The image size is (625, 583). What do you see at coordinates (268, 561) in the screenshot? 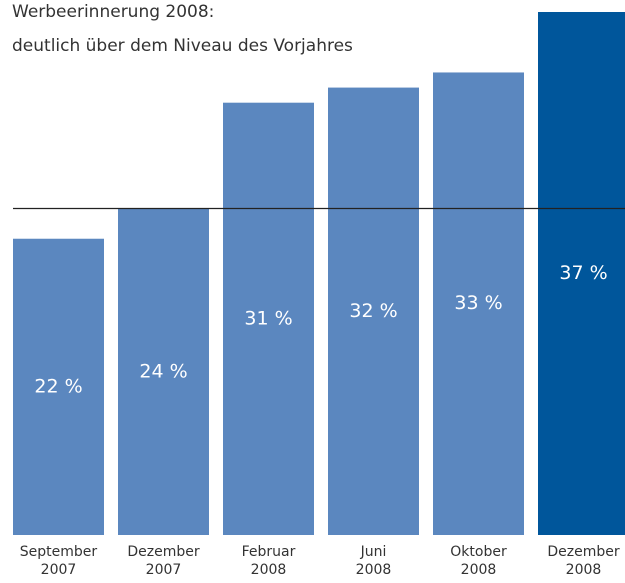
I see `x-tick-label: Februar 2008` at bounding box center [268, 561].